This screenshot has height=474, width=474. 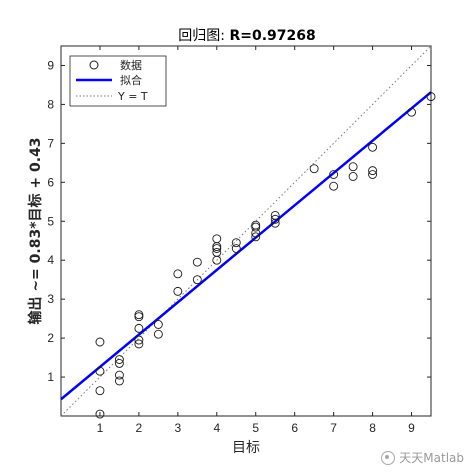 What do you see at coordinates (100, 428) in the screenshot?
I see `x-tick-label-1: 1` at bounding box center [100, 428].